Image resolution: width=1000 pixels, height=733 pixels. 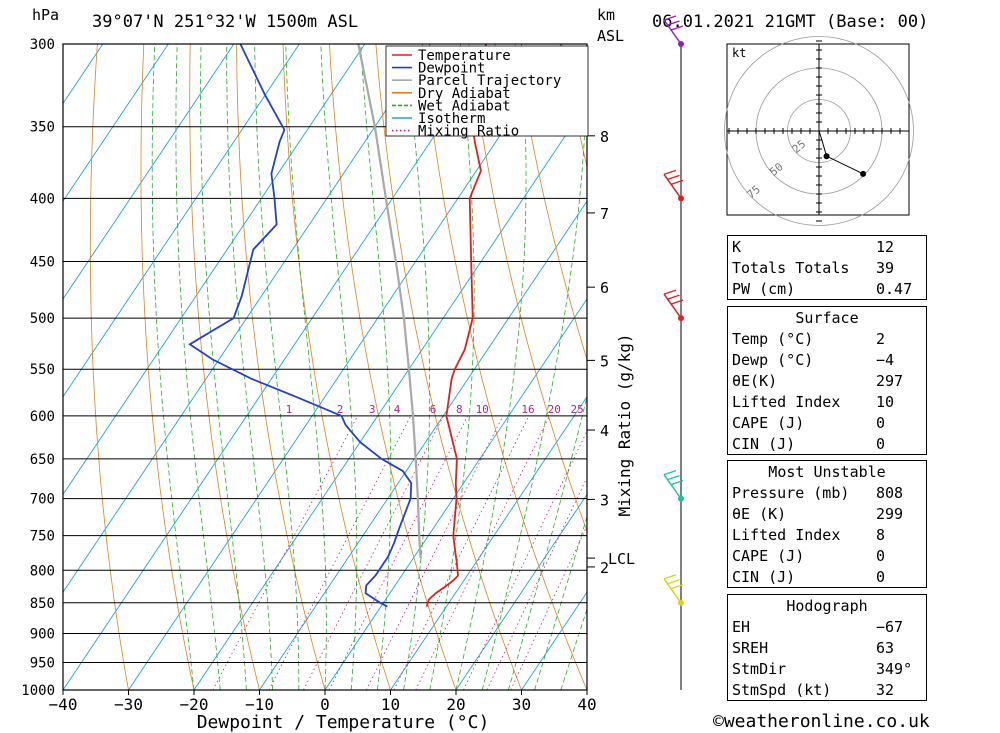 I want to click on km-unit-label: km, so click(x=606, y=15).